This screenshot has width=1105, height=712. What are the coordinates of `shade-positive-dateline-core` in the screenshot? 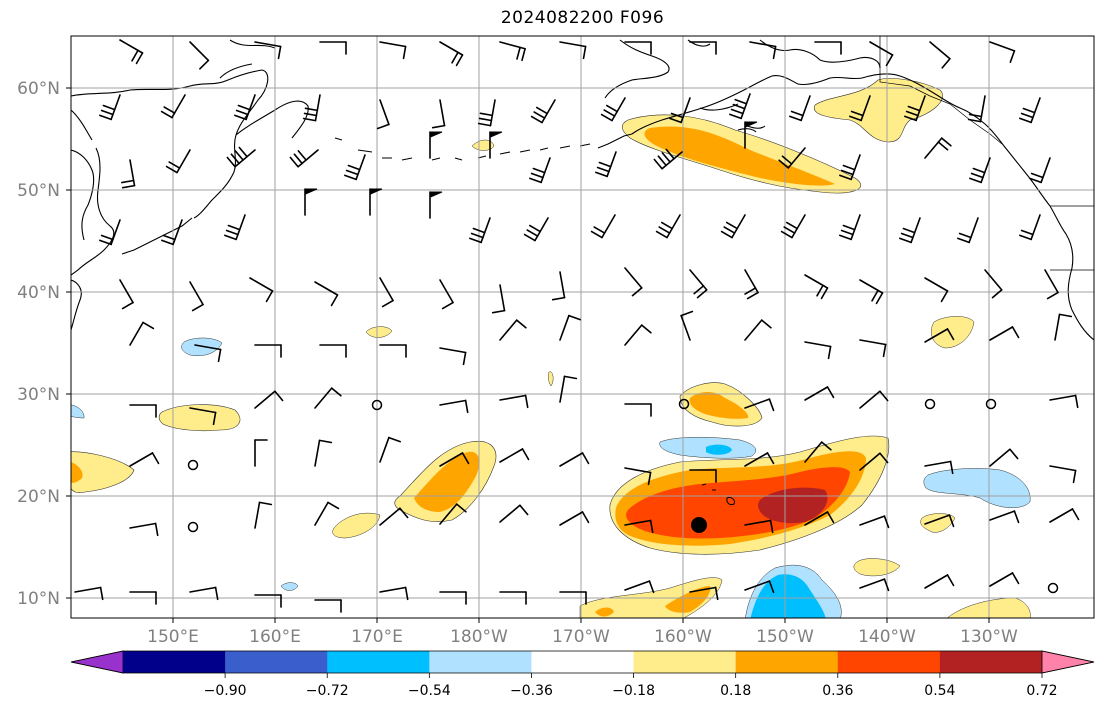 It's located at (447, 481).